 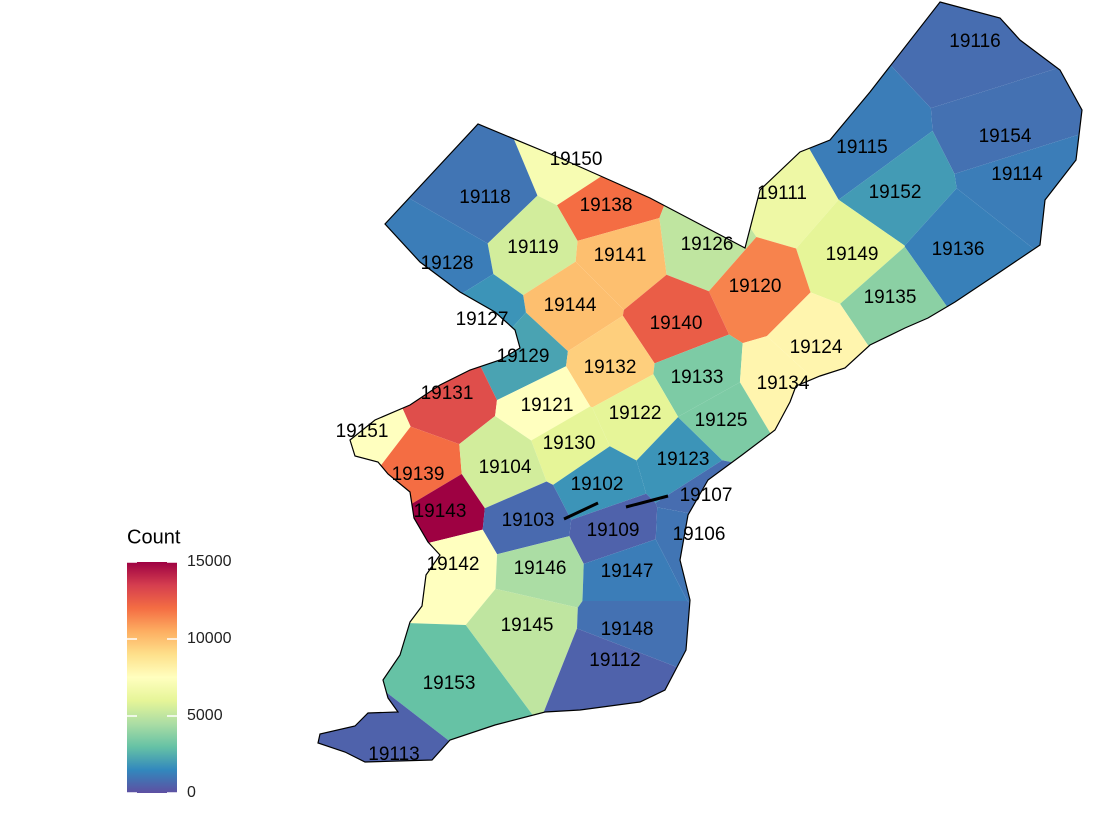 What do you see at coordinates (783, 383) in the screenshot?
I see `zip-label: 19134` at bounding box center [783, 383].